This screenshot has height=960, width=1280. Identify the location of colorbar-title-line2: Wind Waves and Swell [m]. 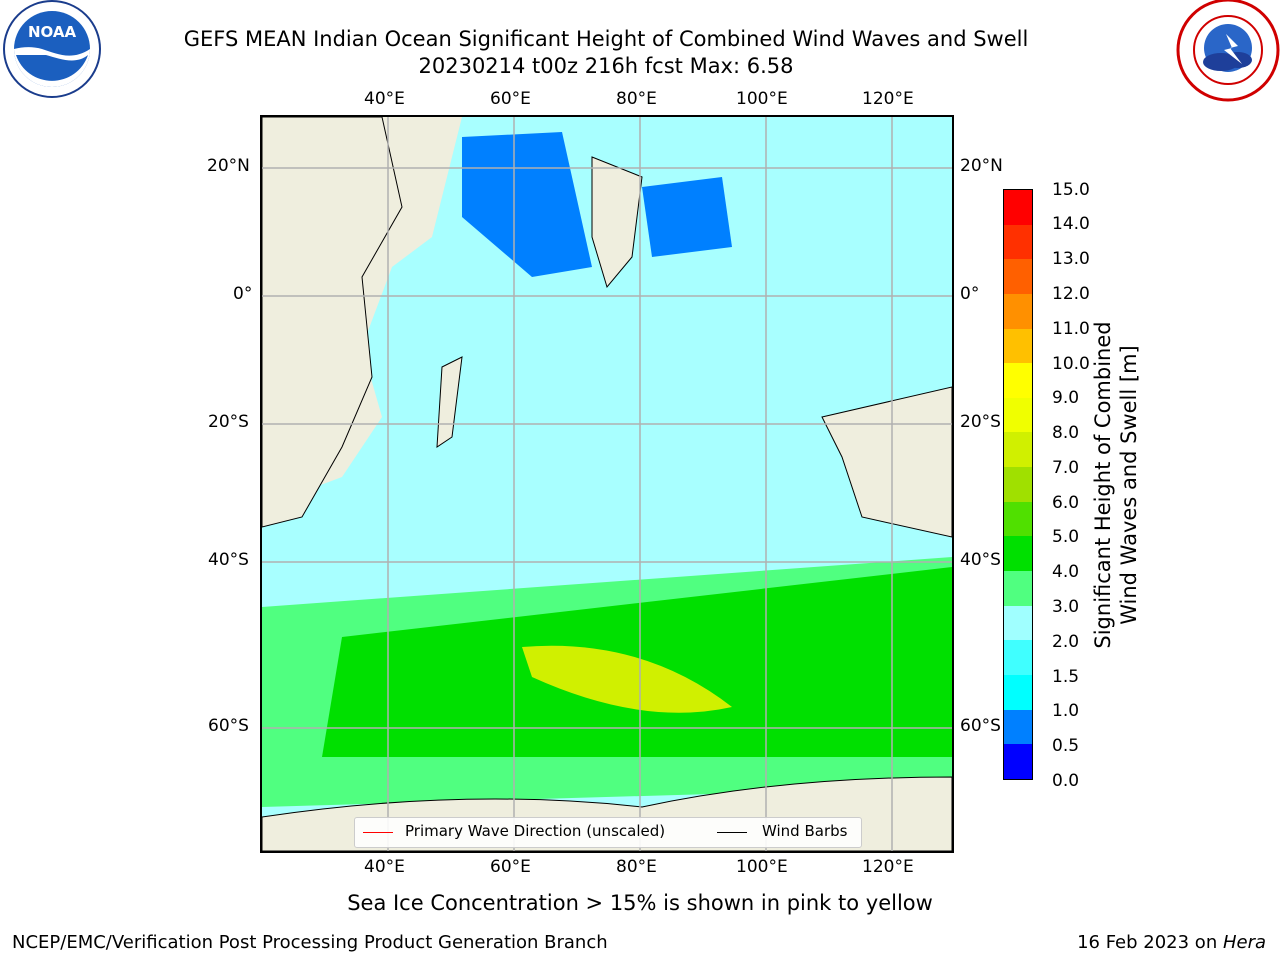
(1129, 485).